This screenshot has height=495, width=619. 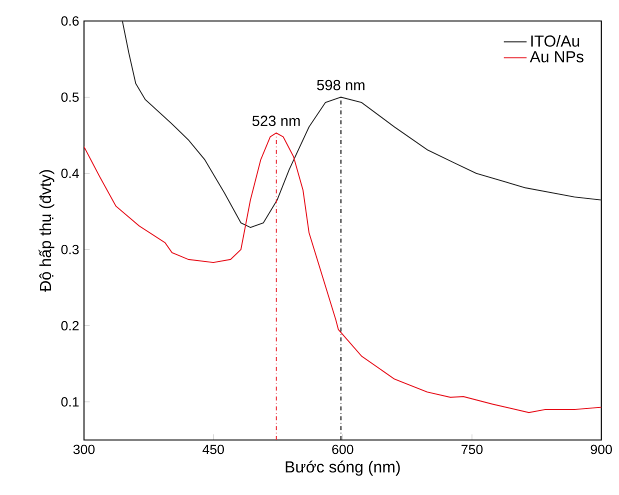 I want to click on legend-label: Au NPs, so click(x=557, y=56).